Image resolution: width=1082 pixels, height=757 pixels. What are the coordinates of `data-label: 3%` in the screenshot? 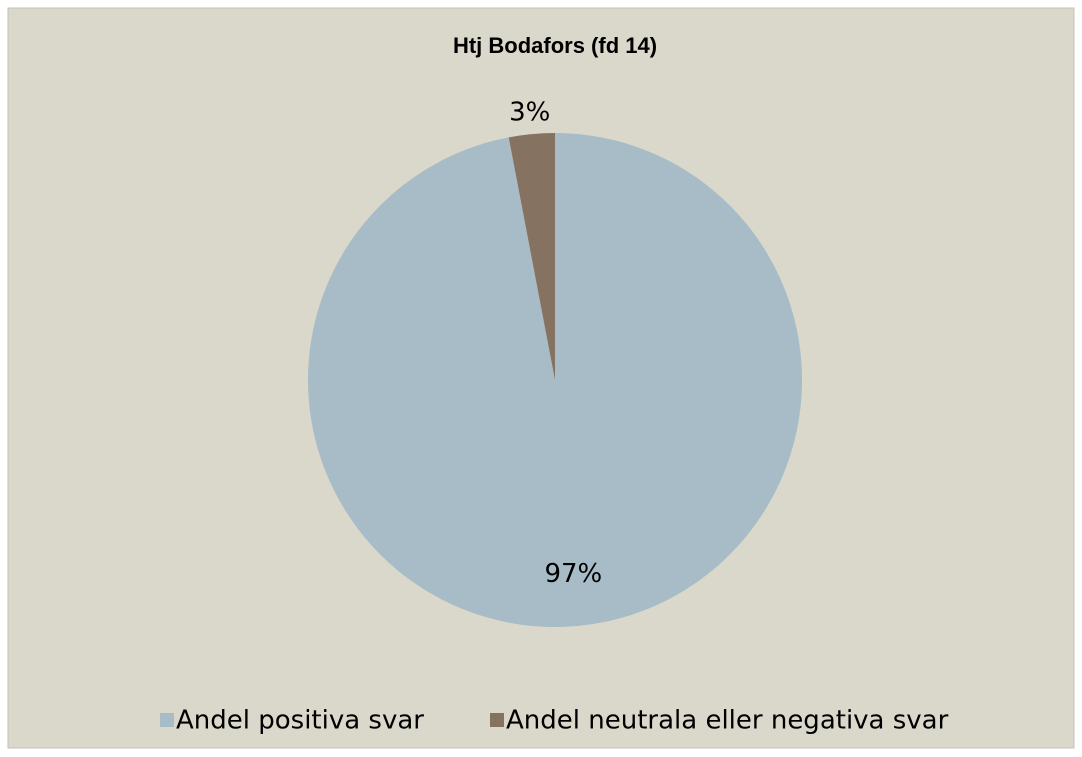 It's located at (529, 113).